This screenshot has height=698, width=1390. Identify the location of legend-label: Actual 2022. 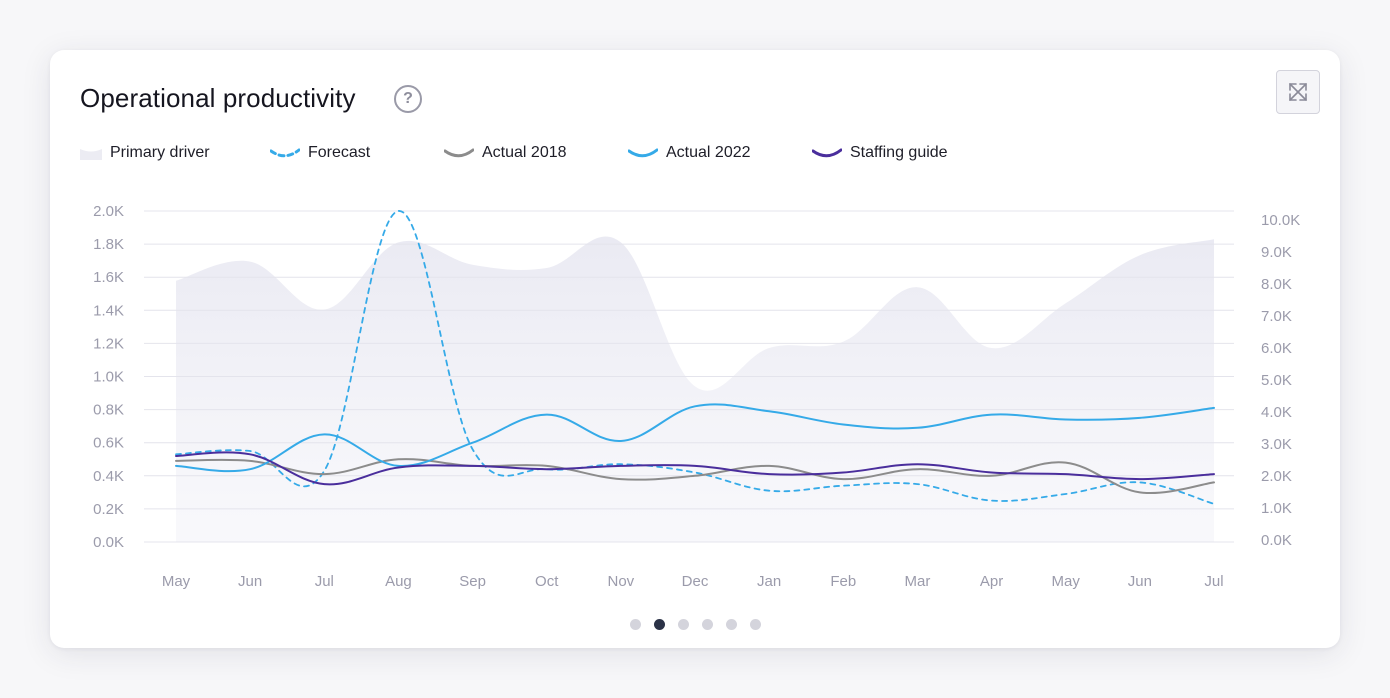
(708, 152).